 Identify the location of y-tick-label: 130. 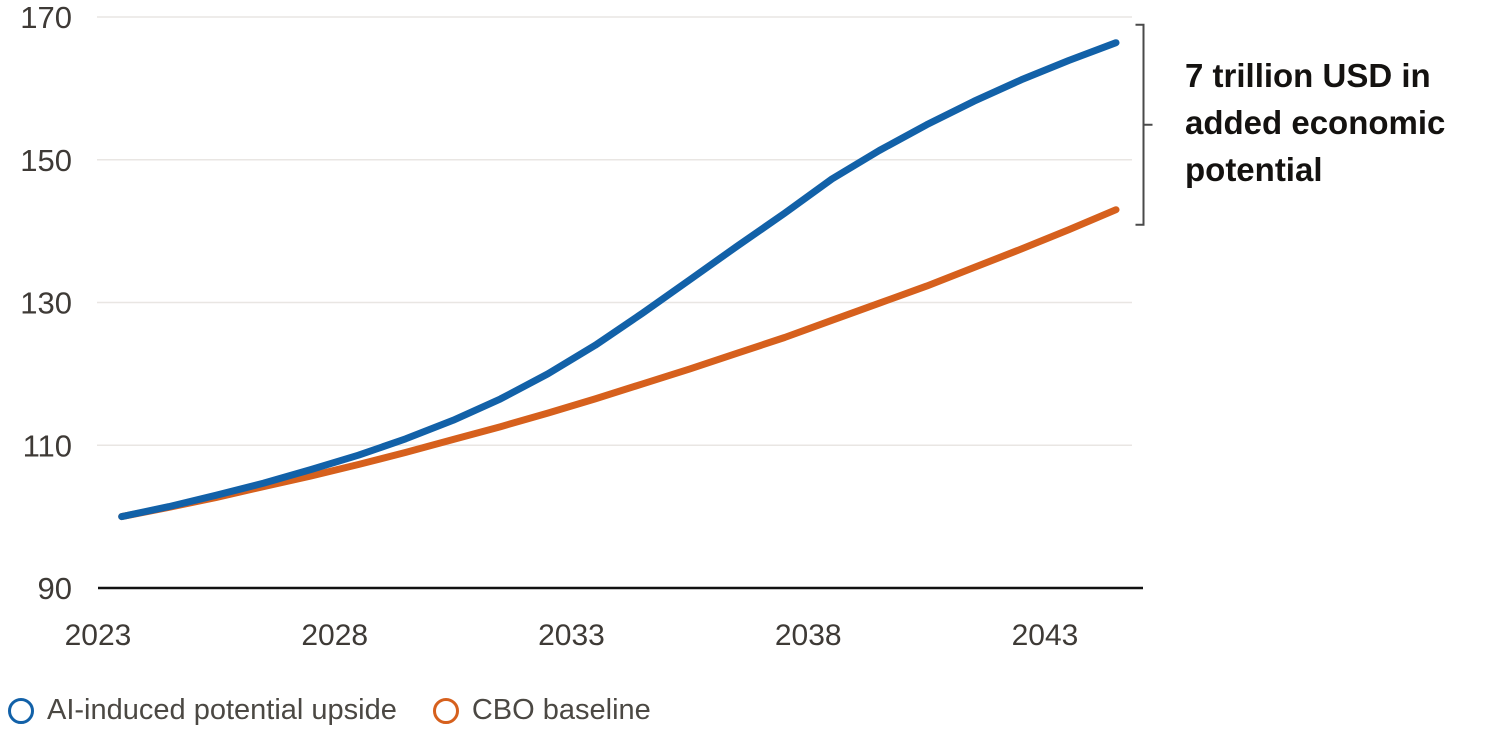
(46, 303).